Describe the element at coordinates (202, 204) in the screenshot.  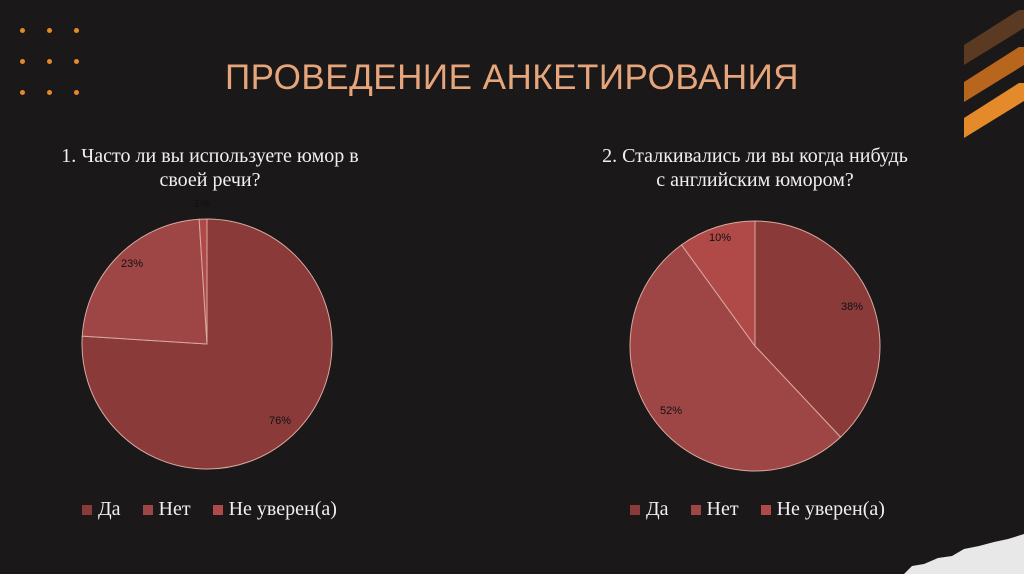
I see `chart-1-data-label-ne-uveren: 1%` at that location.